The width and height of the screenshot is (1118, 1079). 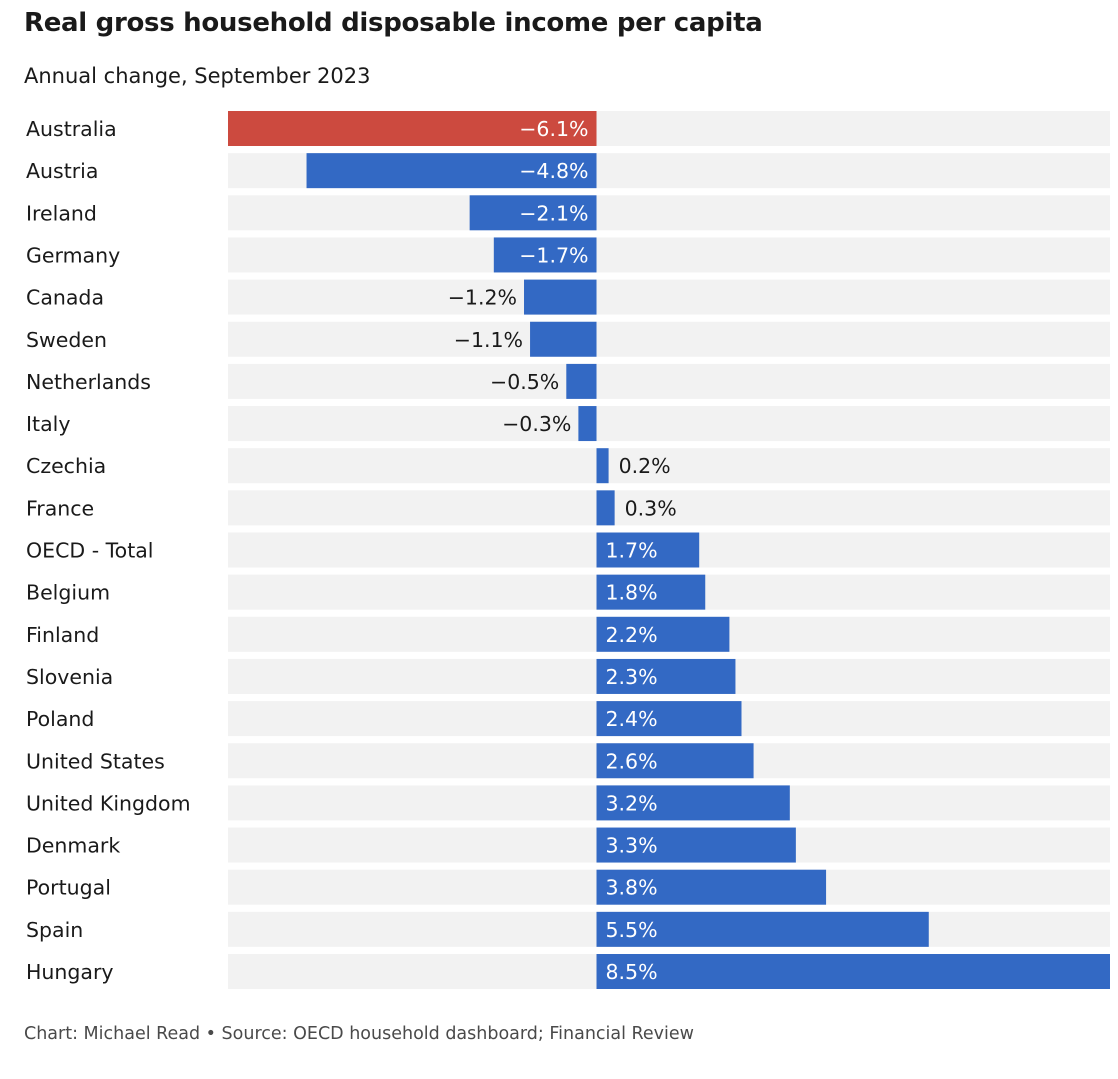 What do you see at coordinates (645, 466) in the screenshot?
I see `value-label-czechia: 0.2%` at bounding box center [645, 466].